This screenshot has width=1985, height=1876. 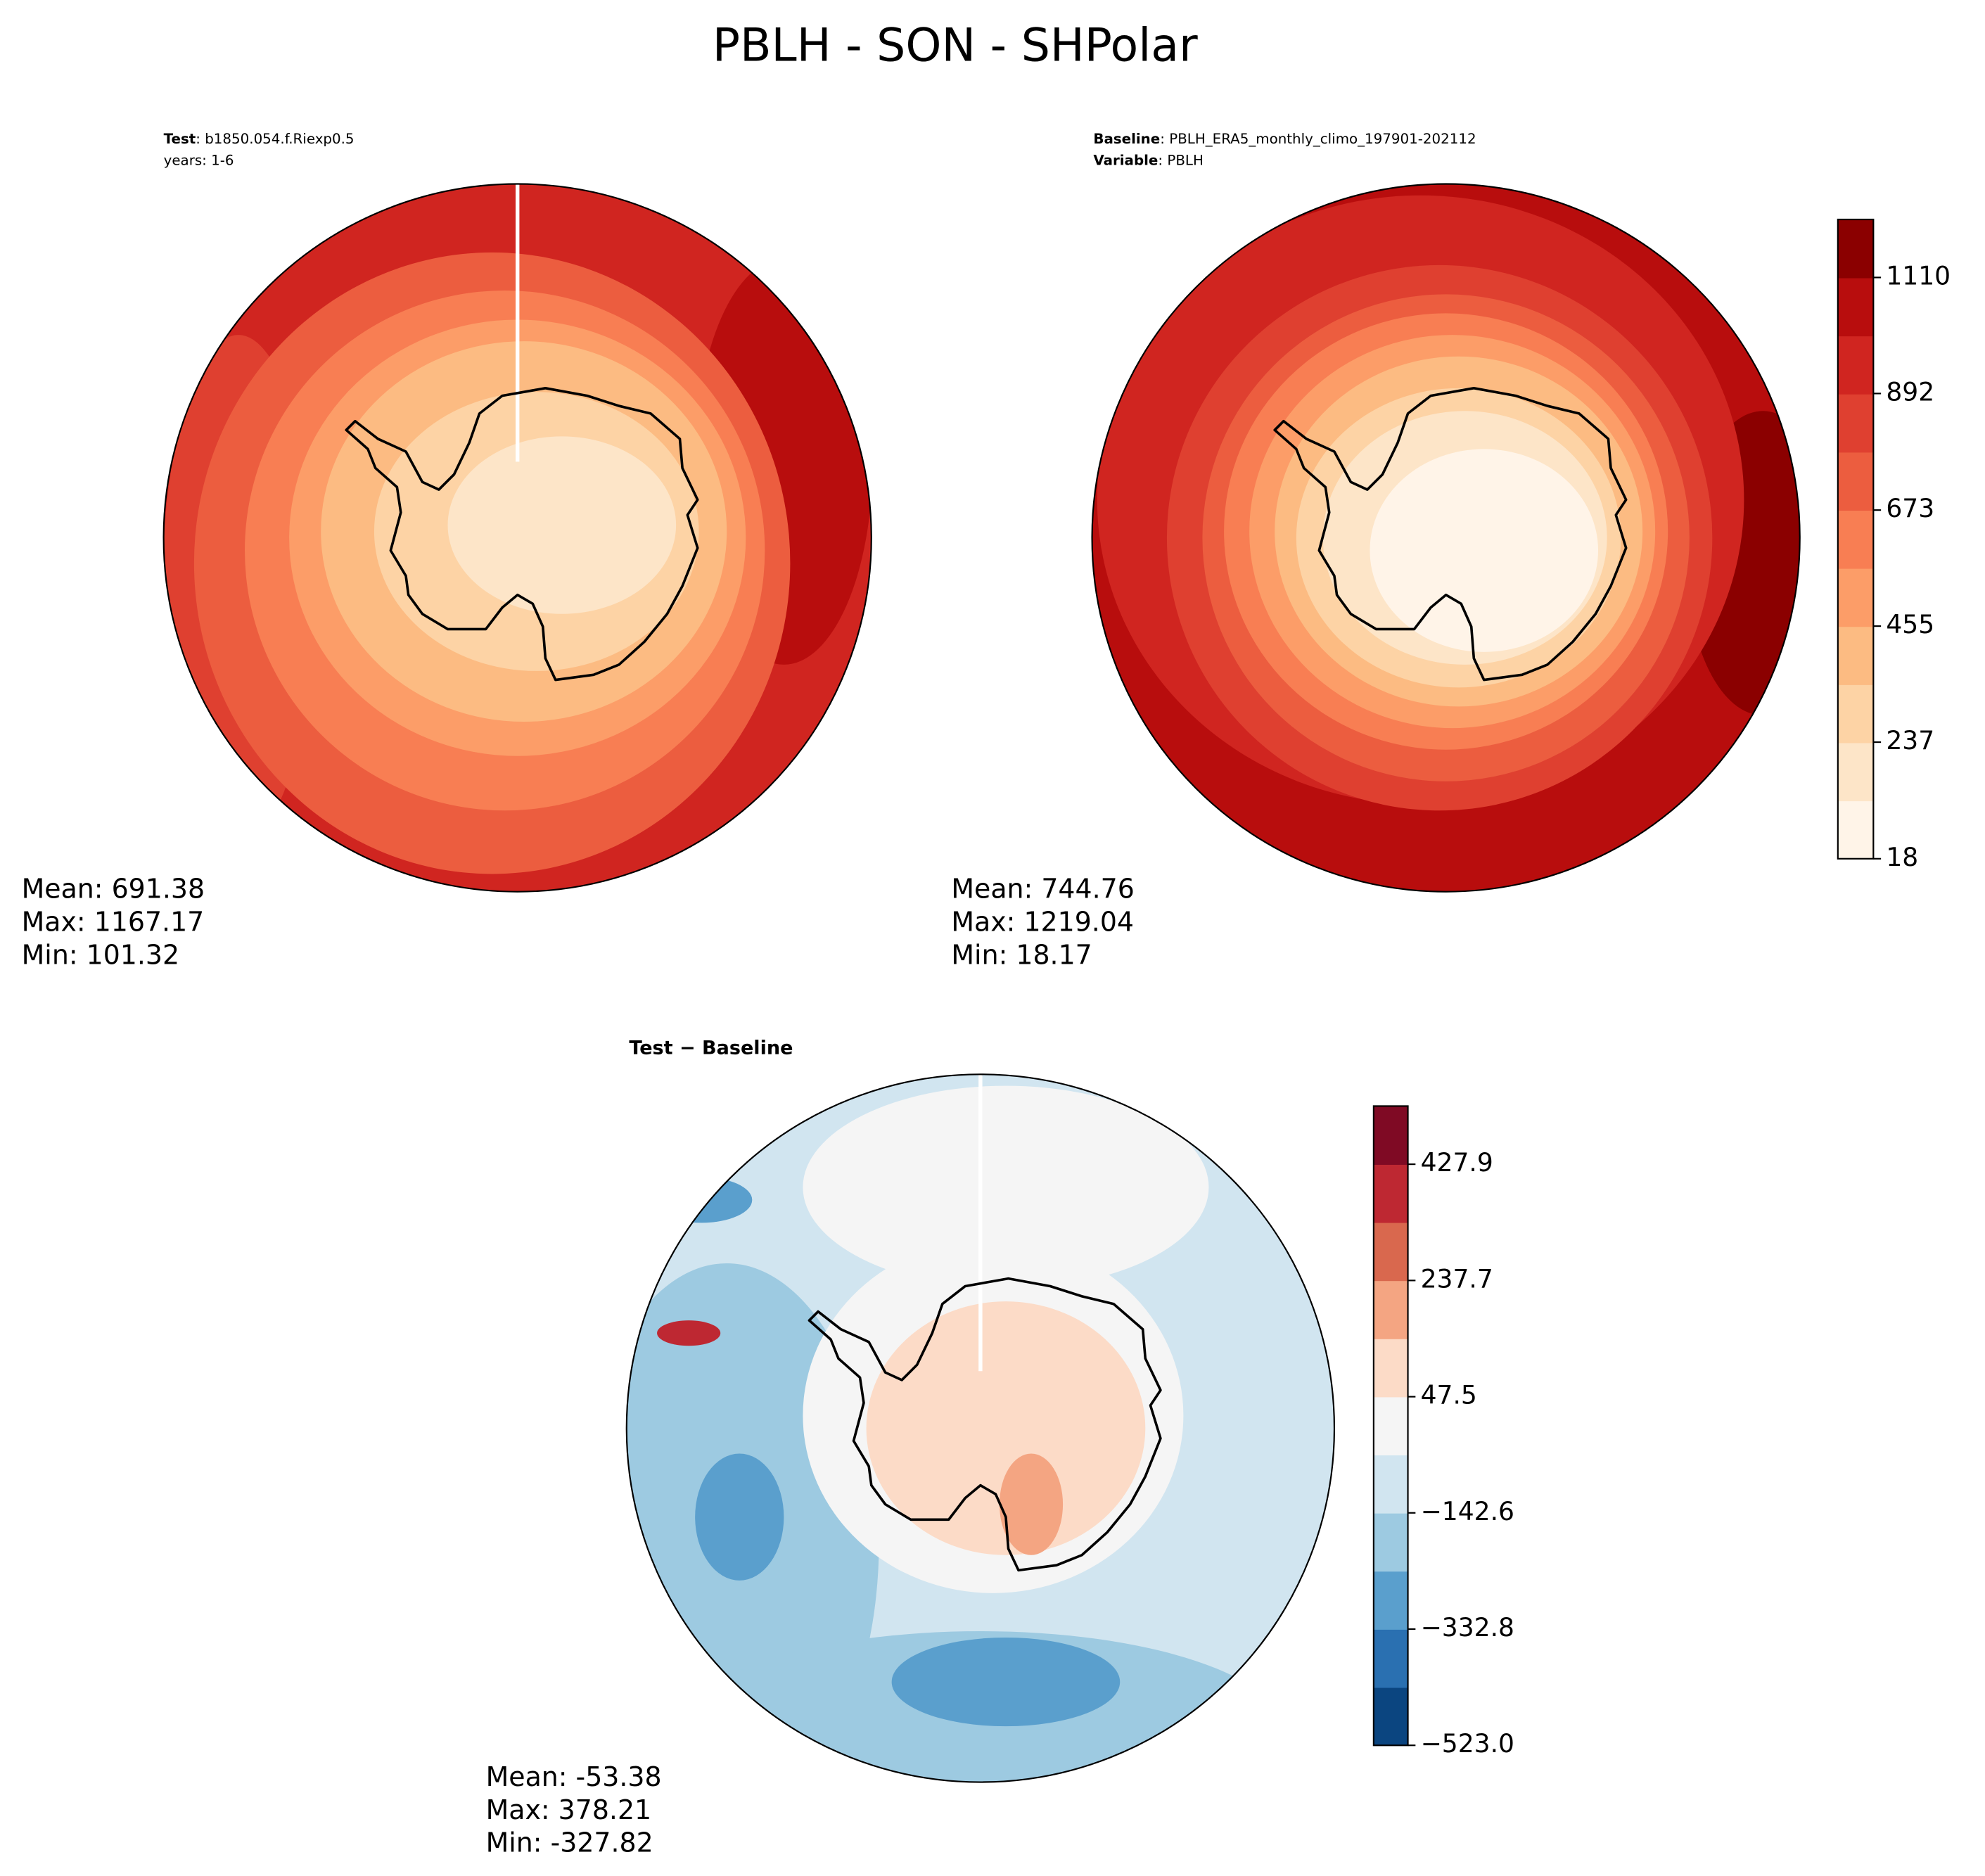 What do you see at coordinates (1449, 1395) in the screenshot?
I see `colorbar-tick-label: 47.5` at bounding box center [1449, 1395].